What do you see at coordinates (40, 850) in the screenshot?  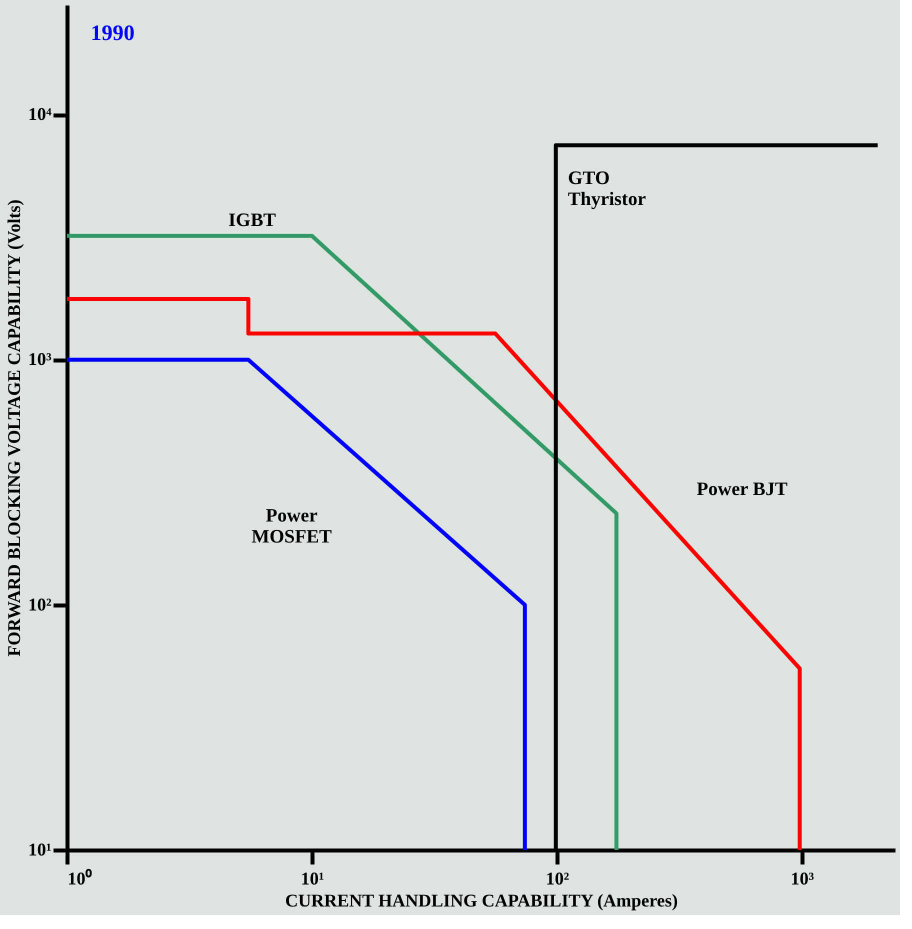 I see `y-tick-label: 10¹` at bounding box center [40, 850].